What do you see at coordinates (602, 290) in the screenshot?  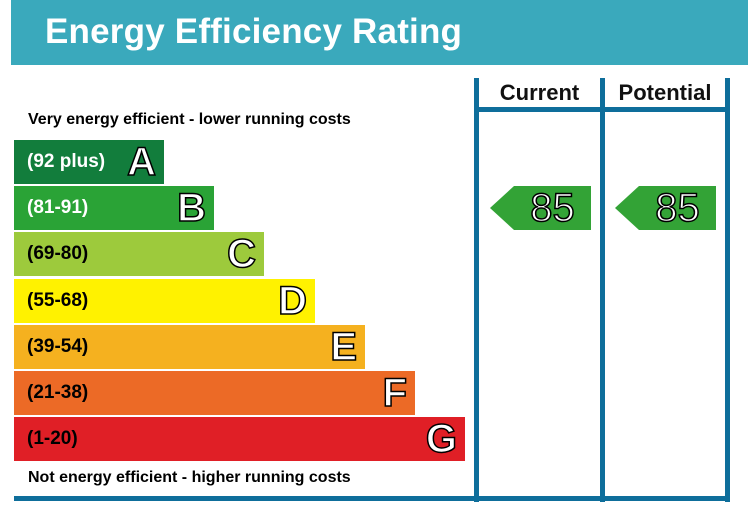 I see `divider-column-border` at bounding box center [602, 290].